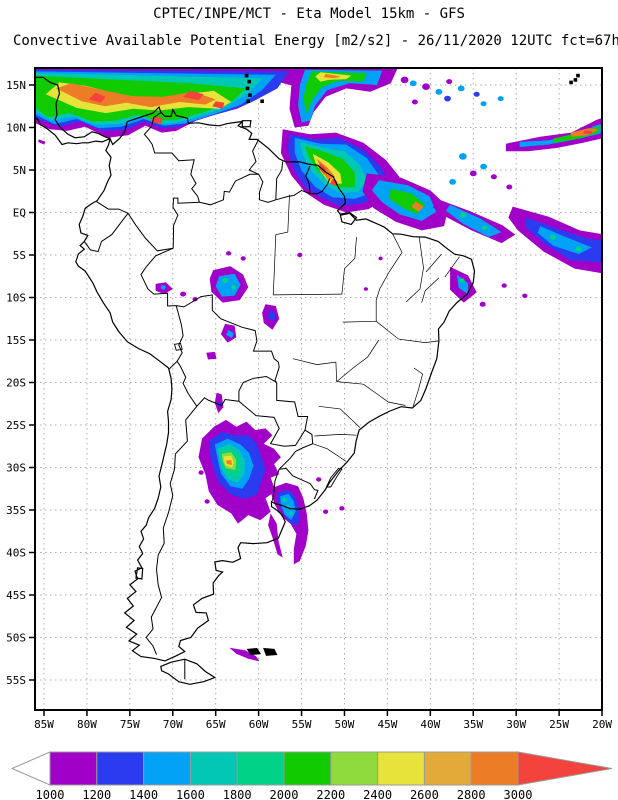  Describe the element at coordinates (424, 794) in the screenshot. I see `colorbar-label: 2600` at that location.